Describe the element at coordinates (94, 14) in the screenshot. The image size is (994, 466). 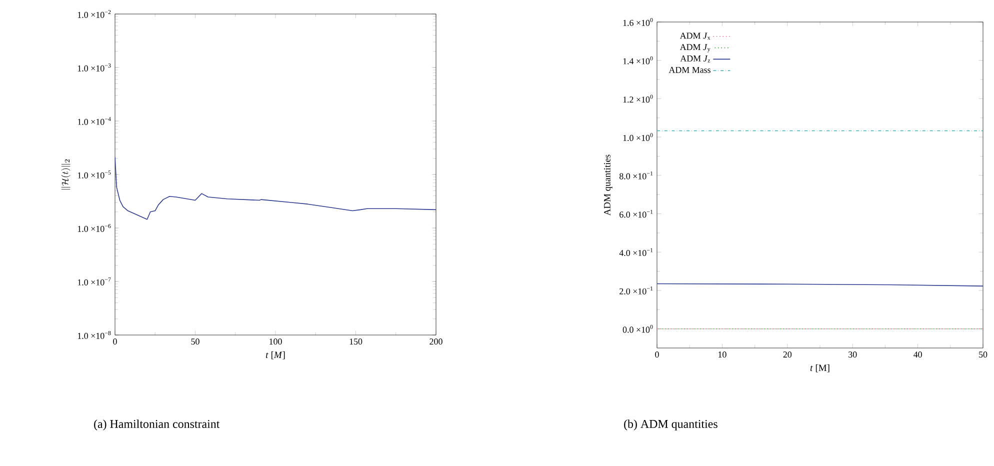
I see `y-tick-label: 1.0 ×10$^{−2}$` at that location.